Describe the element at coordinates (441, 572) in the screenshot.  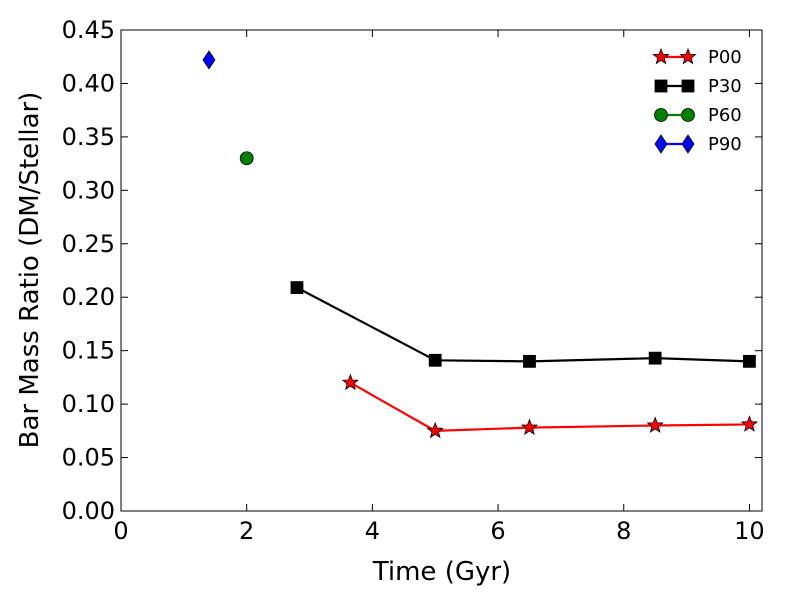
I see `x-axis-title: Time (Gyr)` at that location.